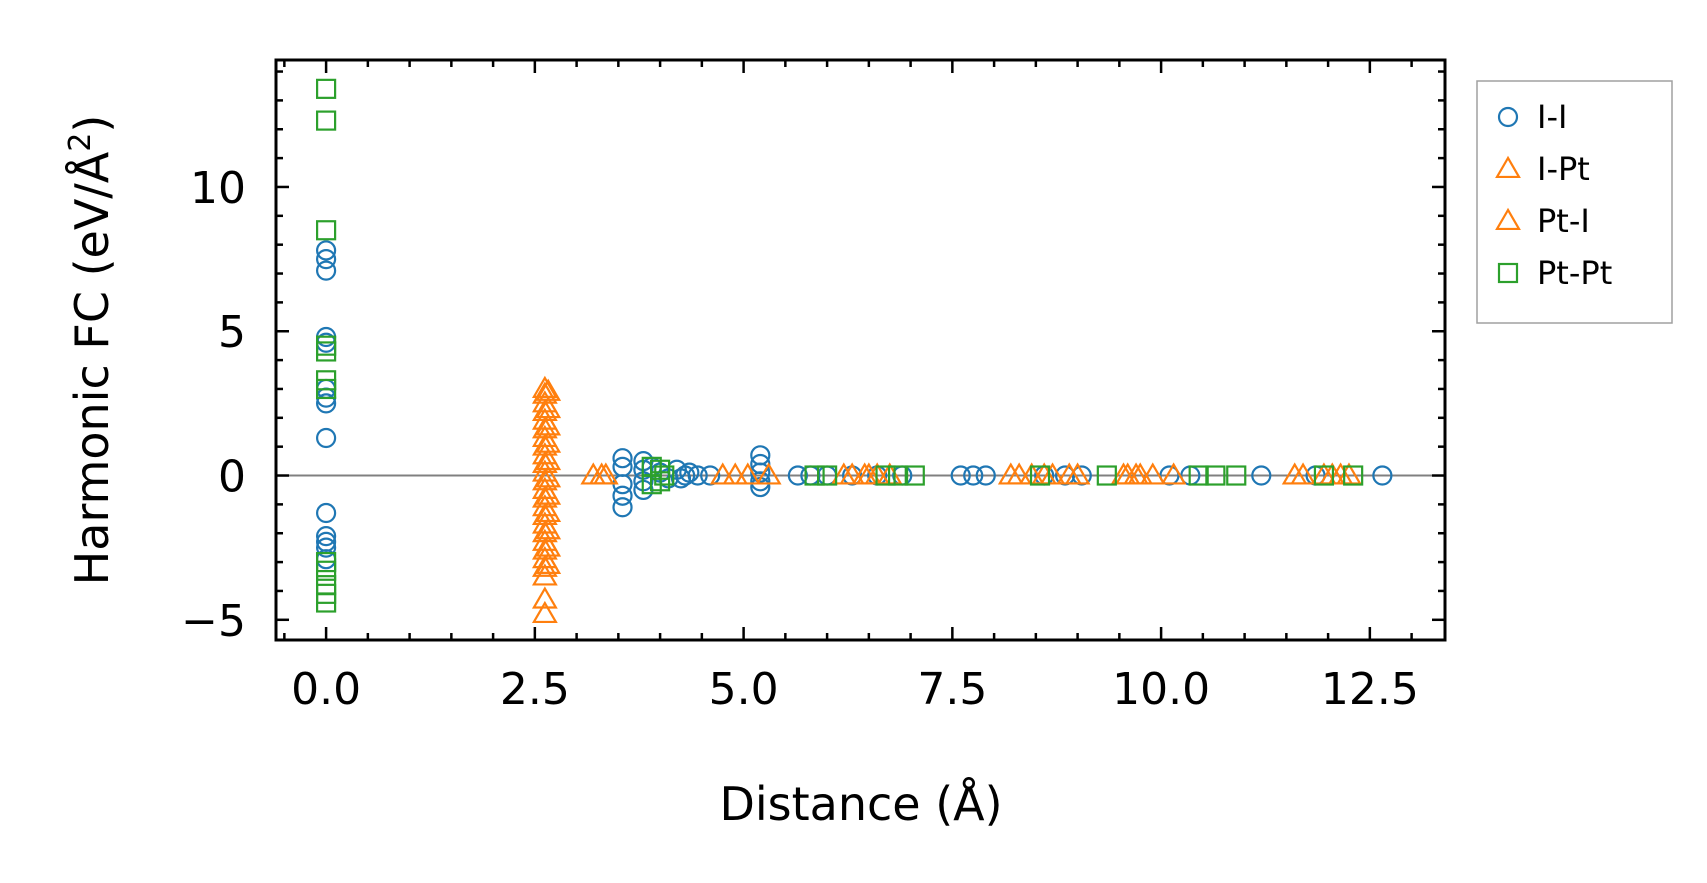 The height and width of the screenshot is (883, 1707). I want to click on legend-label: I-I, so click(1552, 117).